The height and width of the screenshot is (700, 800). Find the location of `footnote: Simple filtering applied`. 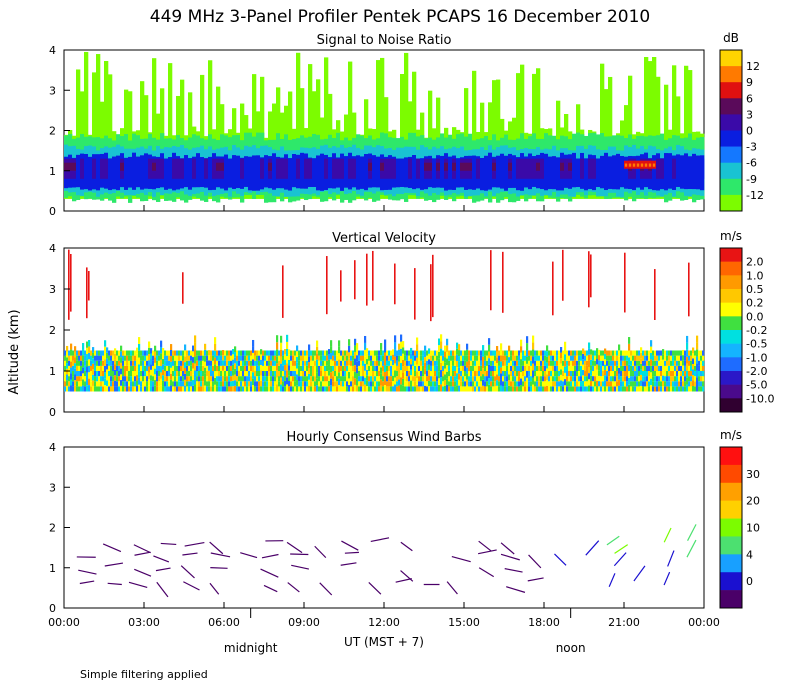

footnote: Simple filtering applied is located at coordinates (144, 674).